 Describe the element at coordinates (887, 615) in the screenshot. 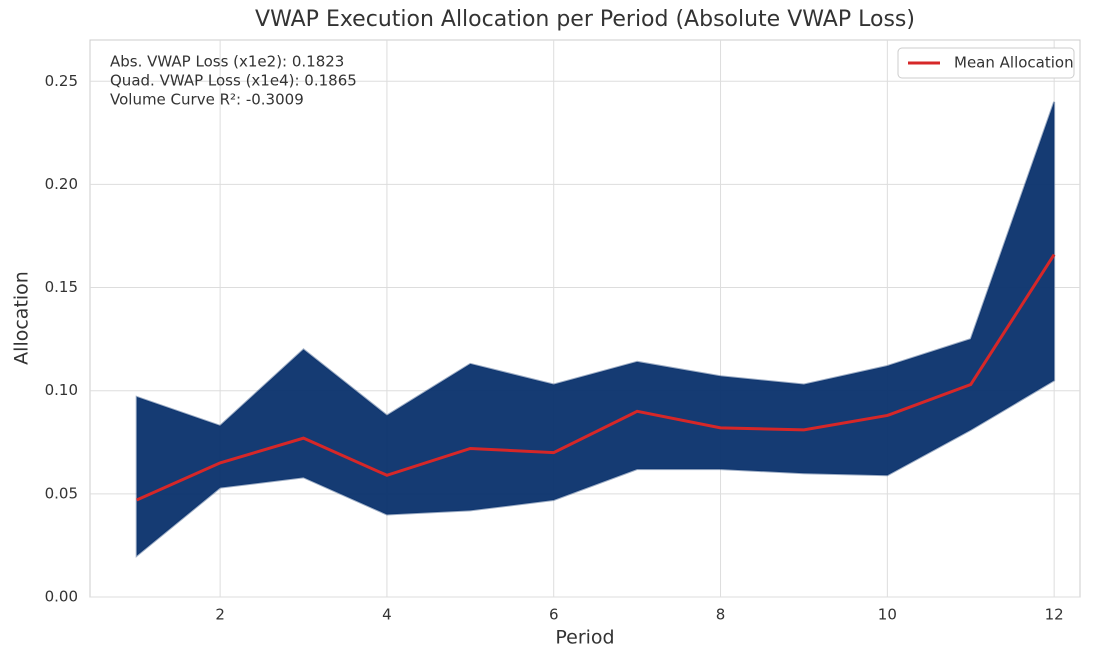

I see `x-tick-label: 10` at that location.